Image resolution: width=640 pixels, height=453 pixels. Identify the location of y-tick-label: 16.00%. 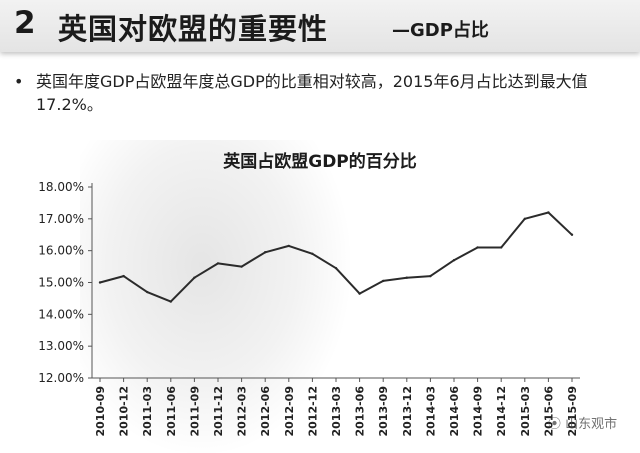
(61, 251).